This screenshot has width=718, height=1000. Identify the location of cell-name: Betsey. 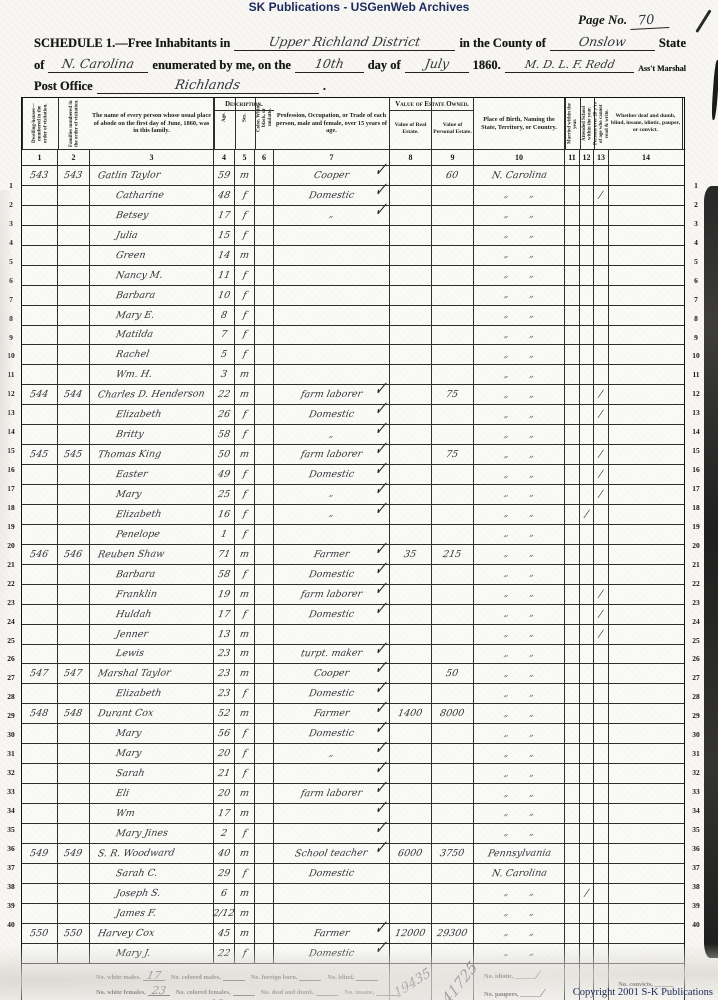
(152, 215).